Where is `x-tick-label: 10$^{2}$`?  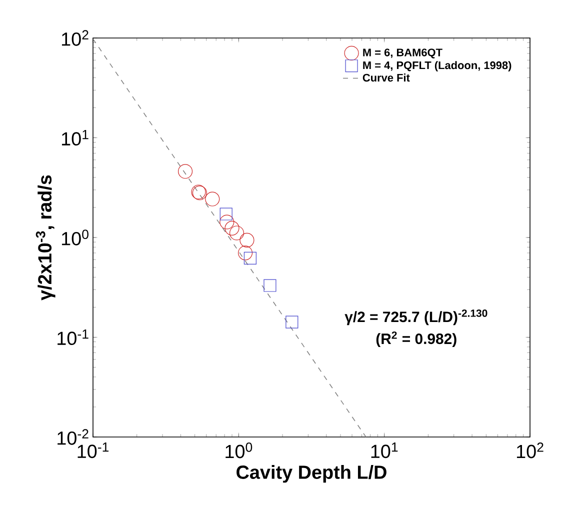 x-tick-label: 10$^{2}$ is located at coordinates (530, 450).